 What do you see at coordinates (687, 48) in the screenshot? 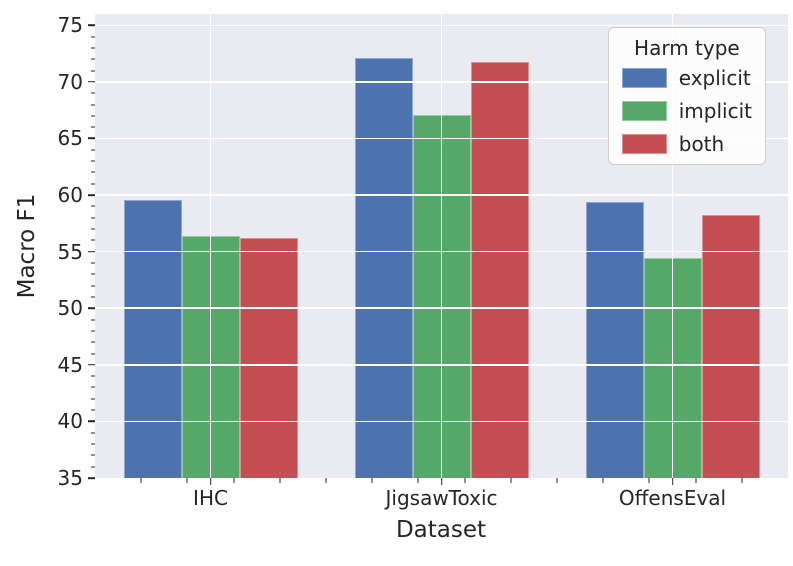
I see `legend-title: Harm type` at bounding box center [687, 48].